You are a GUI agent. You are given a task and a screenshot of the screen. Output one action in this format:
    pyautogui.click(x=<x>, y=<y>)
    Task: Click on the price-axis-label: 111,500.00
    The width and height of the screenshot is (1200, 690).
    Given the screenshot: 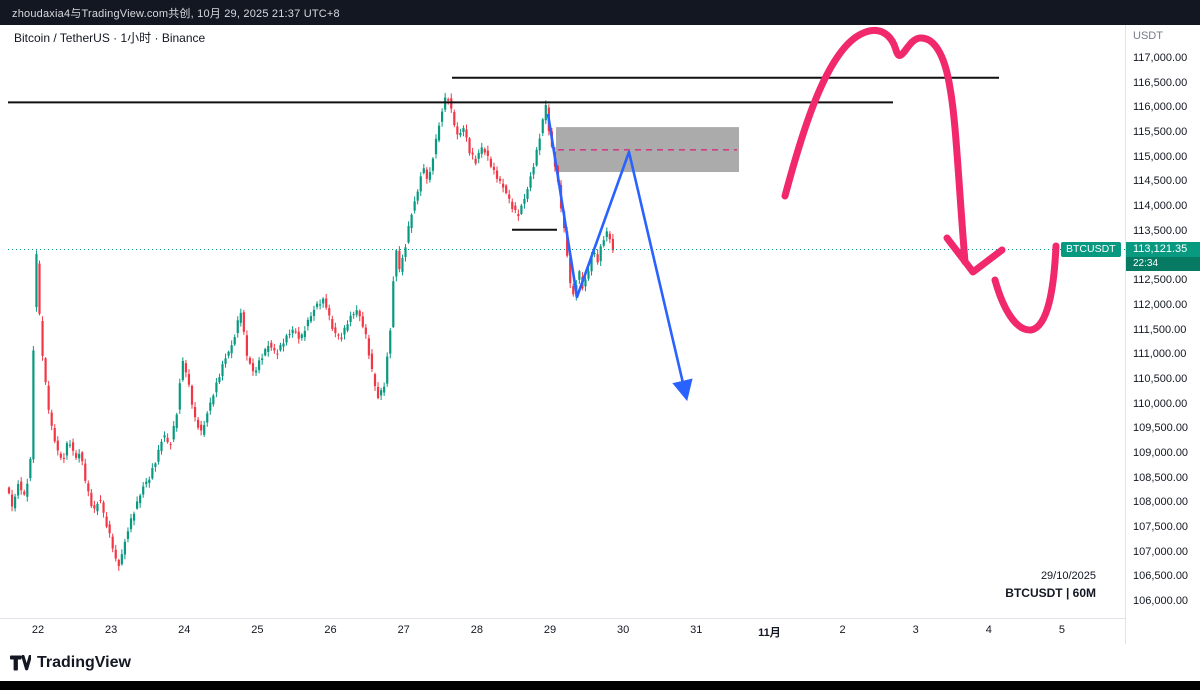 What is the action you would take?
    pyautogui.click(x=1160, y=329)
    